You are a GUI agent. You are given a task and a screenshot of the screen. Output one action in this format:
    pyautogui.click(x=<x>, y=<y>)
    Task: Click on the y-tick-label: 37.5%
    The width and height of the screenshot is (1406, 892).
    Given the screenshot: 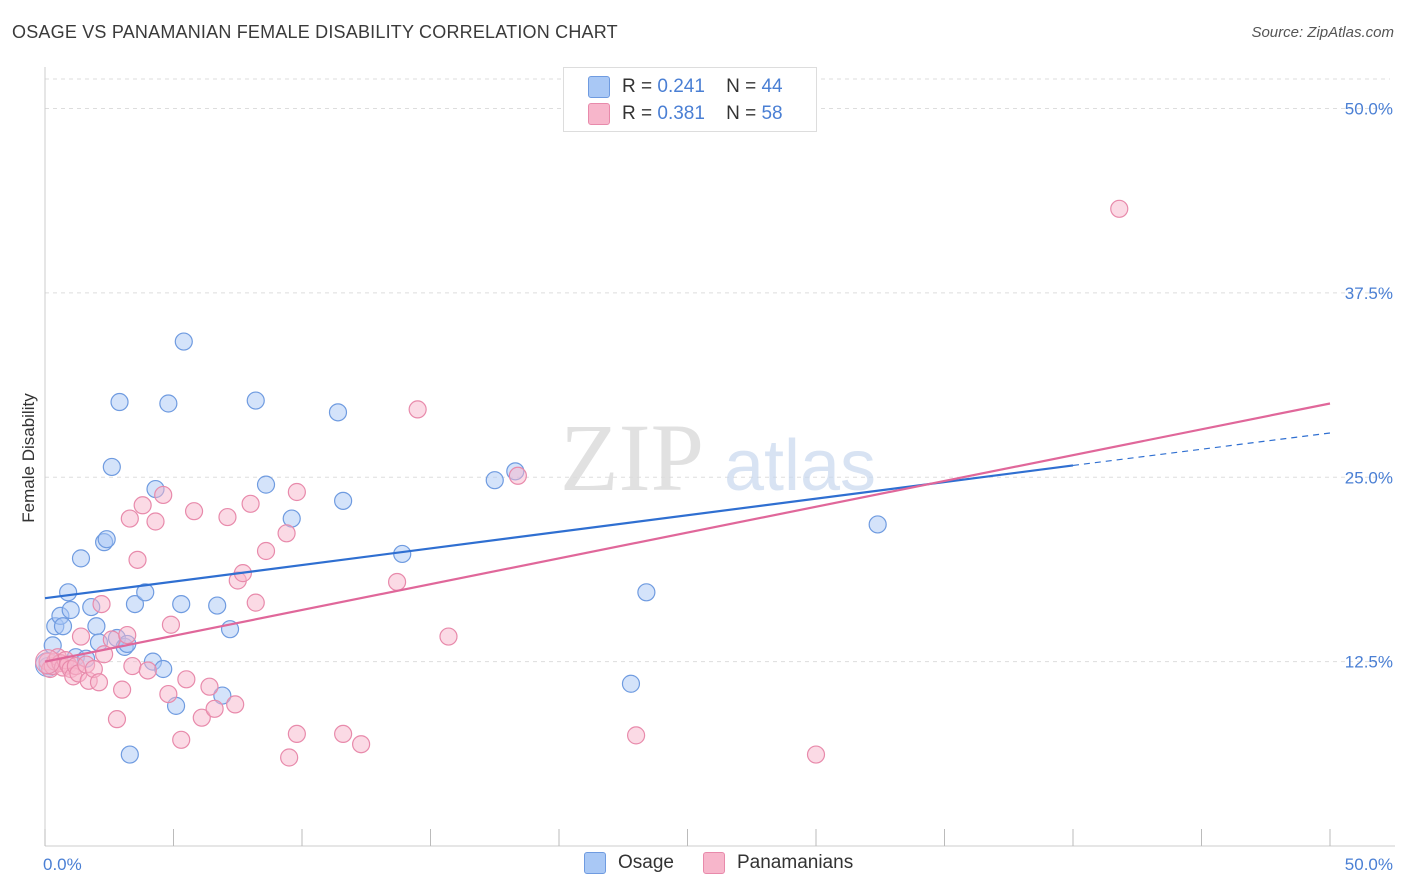 What is the action you would take?
    pyautogui.click(x=1369, y=293)
    